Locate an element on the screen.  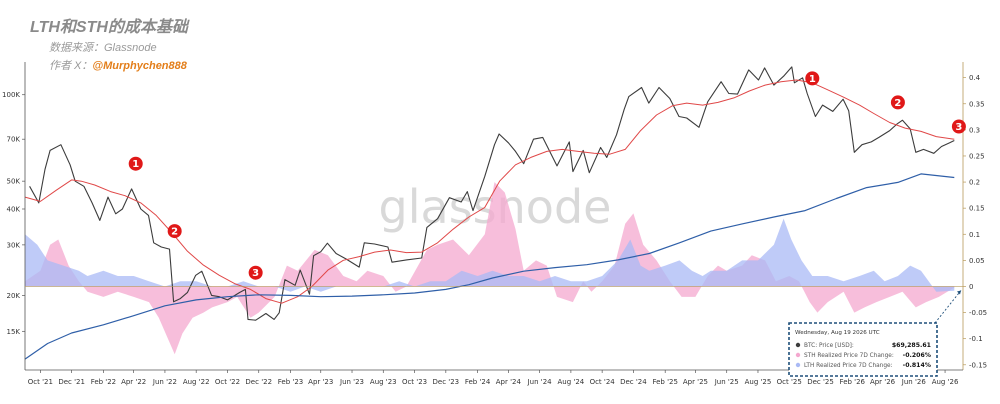
tooltip-row-value: $69,285.61 is located at coordinates (911, 345).